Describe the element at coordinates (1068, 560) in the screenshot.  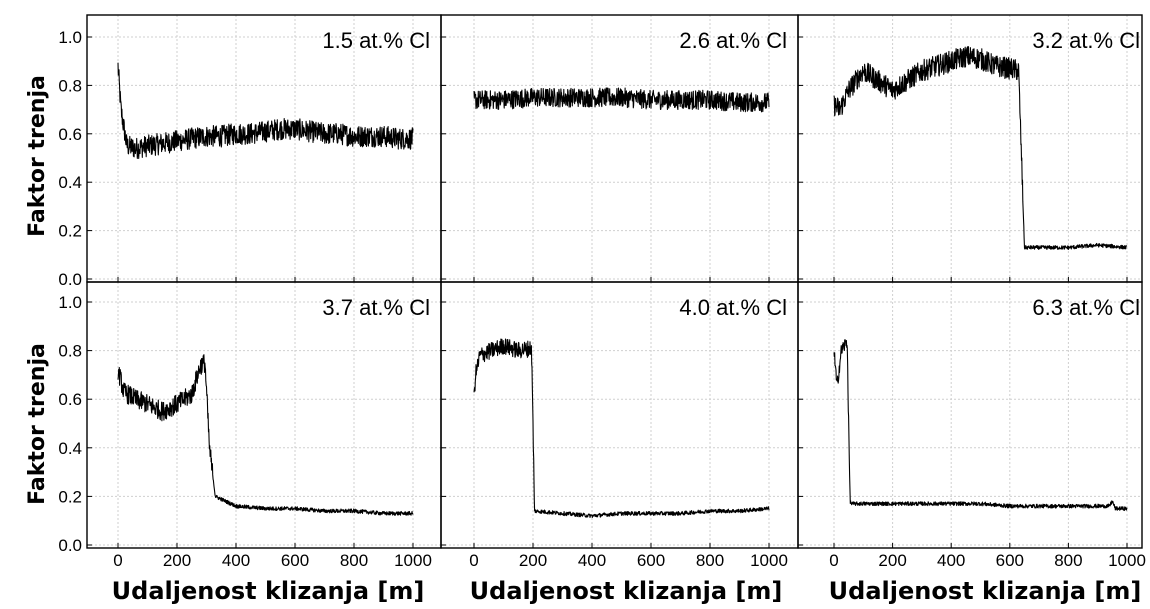
I see `x-tick-label-c3-4: 800` at that location.